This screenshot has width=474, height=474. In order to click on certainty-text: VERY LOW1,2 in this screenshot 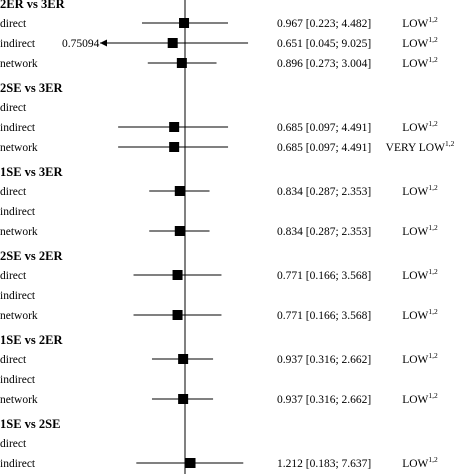, I will do `click(420, 146)`.